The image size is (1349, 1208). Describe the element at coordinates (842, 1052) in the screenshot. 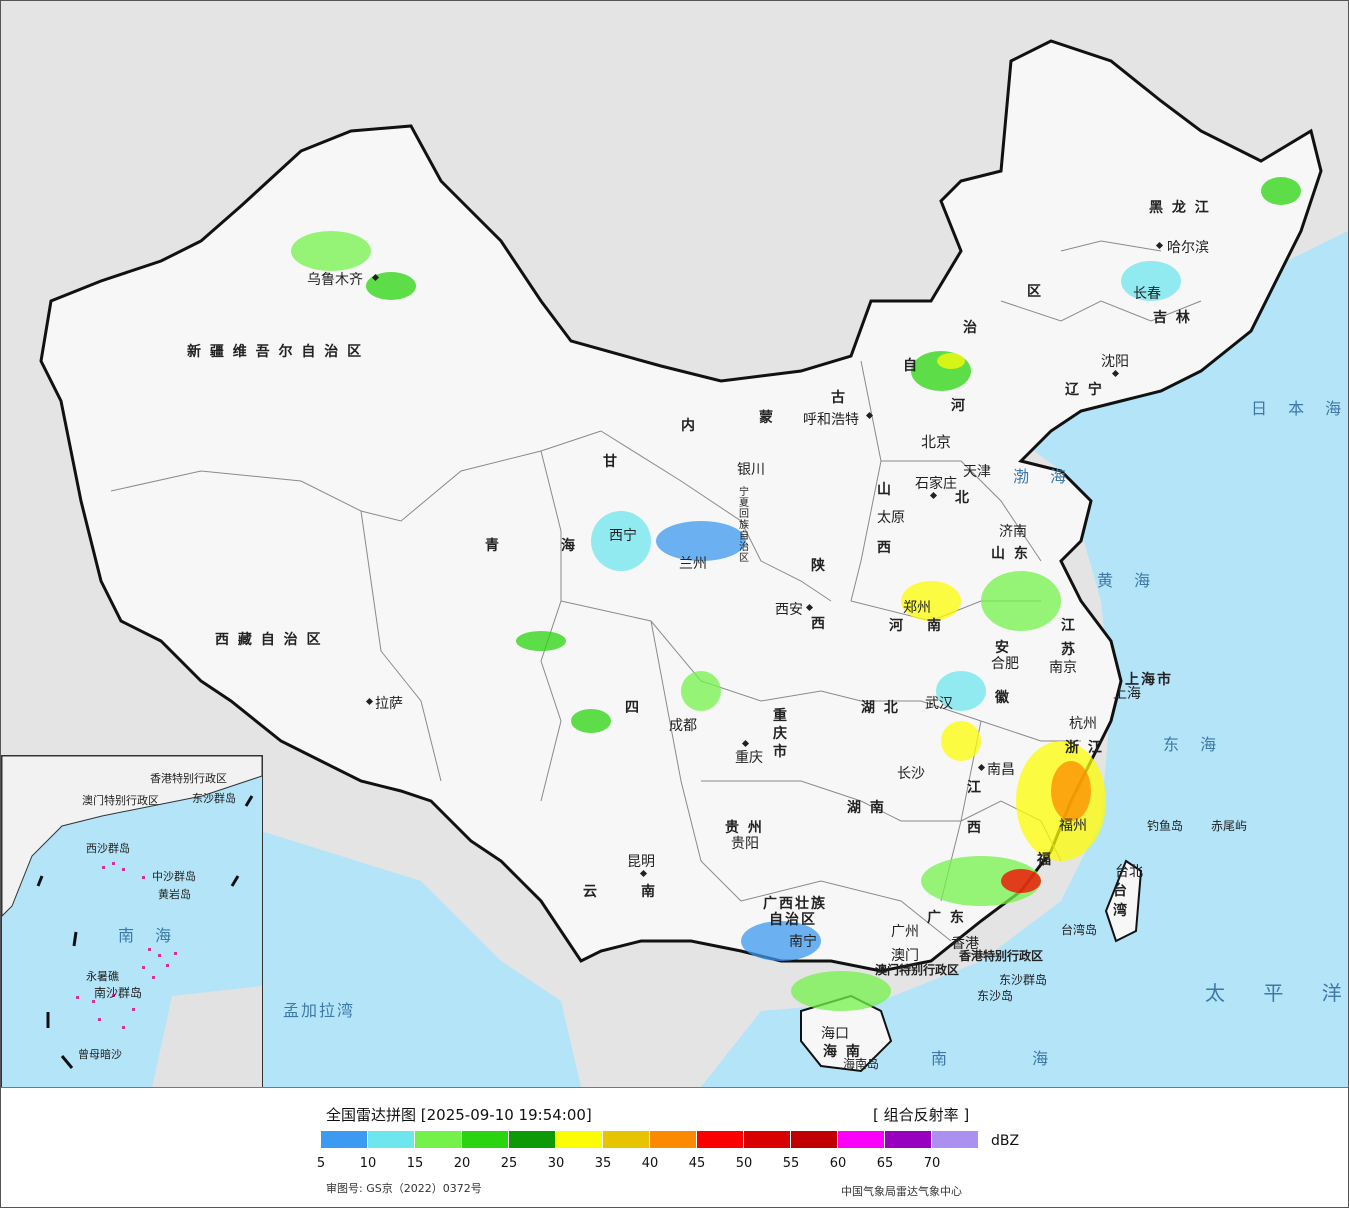

I see `region-hainan: 海 南` at that location.